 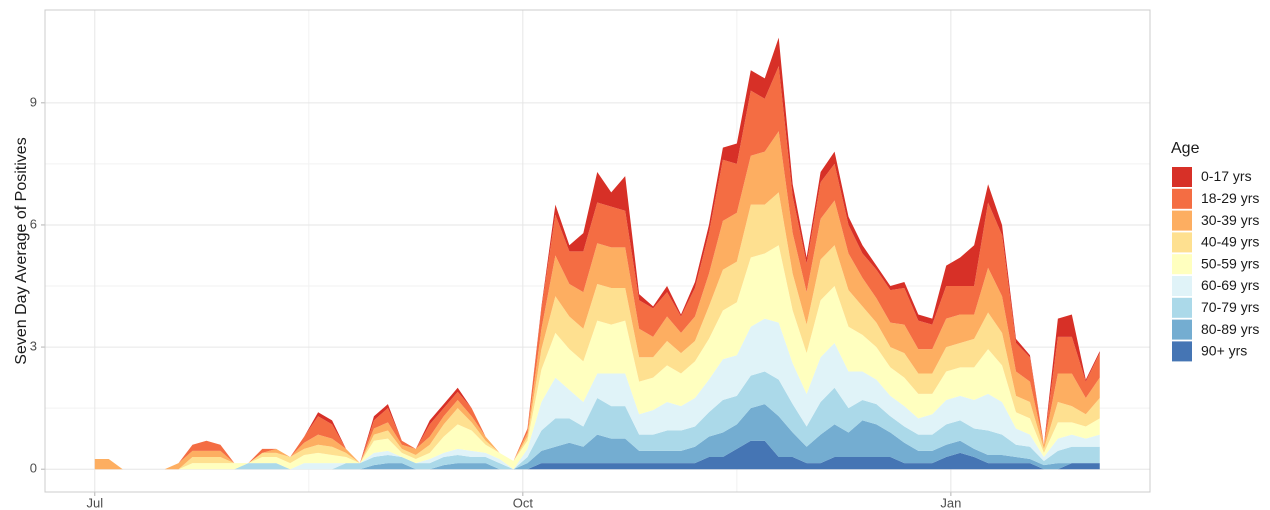 What do you see at coordinates (1230, 307) in the screenshot?
I see `legend-label: 70-79 yrs` at bounding box center [1230, 307].